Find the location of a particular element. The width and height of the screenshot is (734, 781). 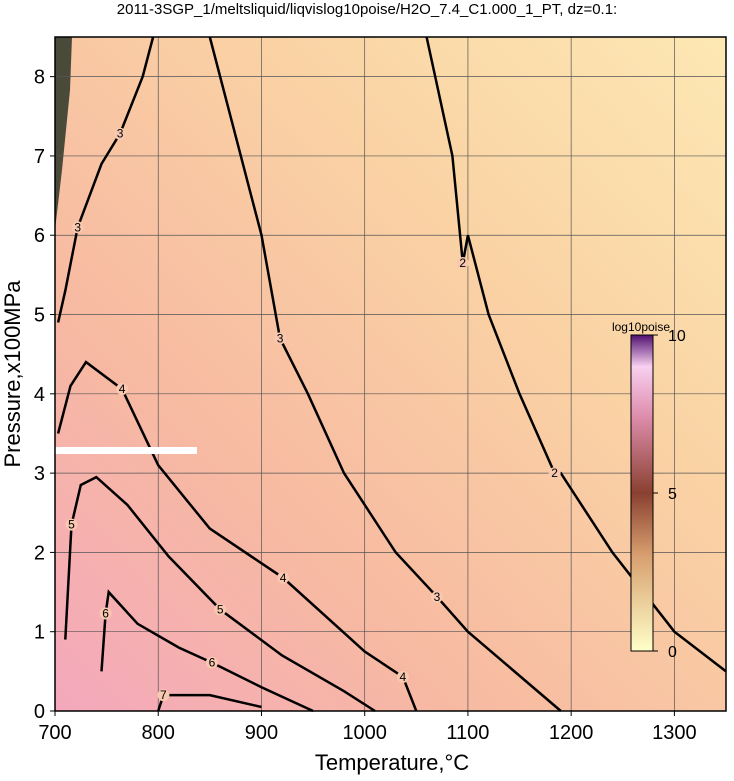

y-tick-label: 6 is located at coordinates (39, 236).